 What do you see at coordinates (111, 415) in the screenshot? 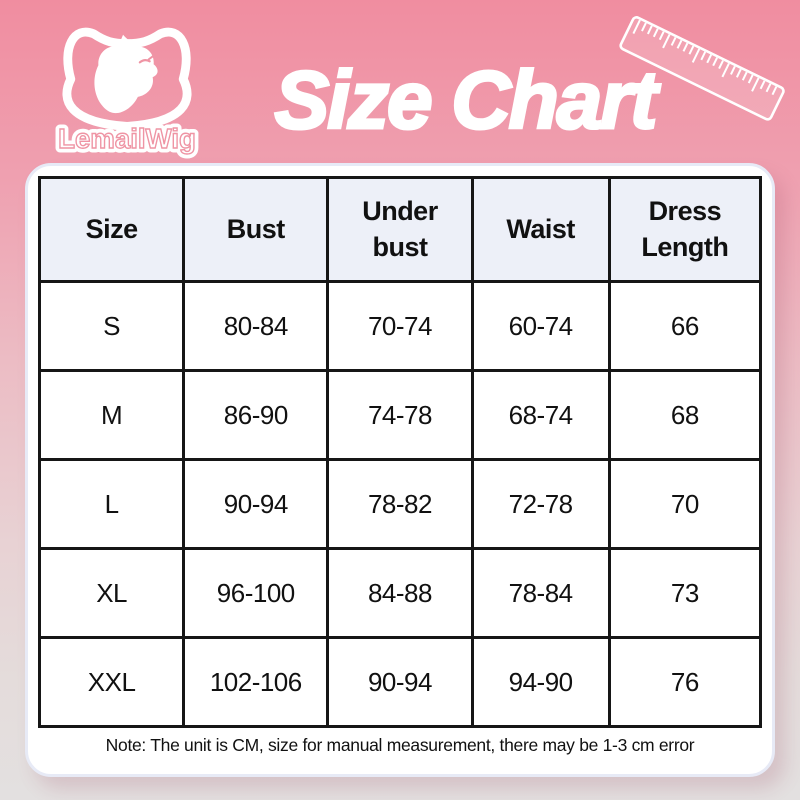
I see `table-cell: M` at bounding box center [111, 415].